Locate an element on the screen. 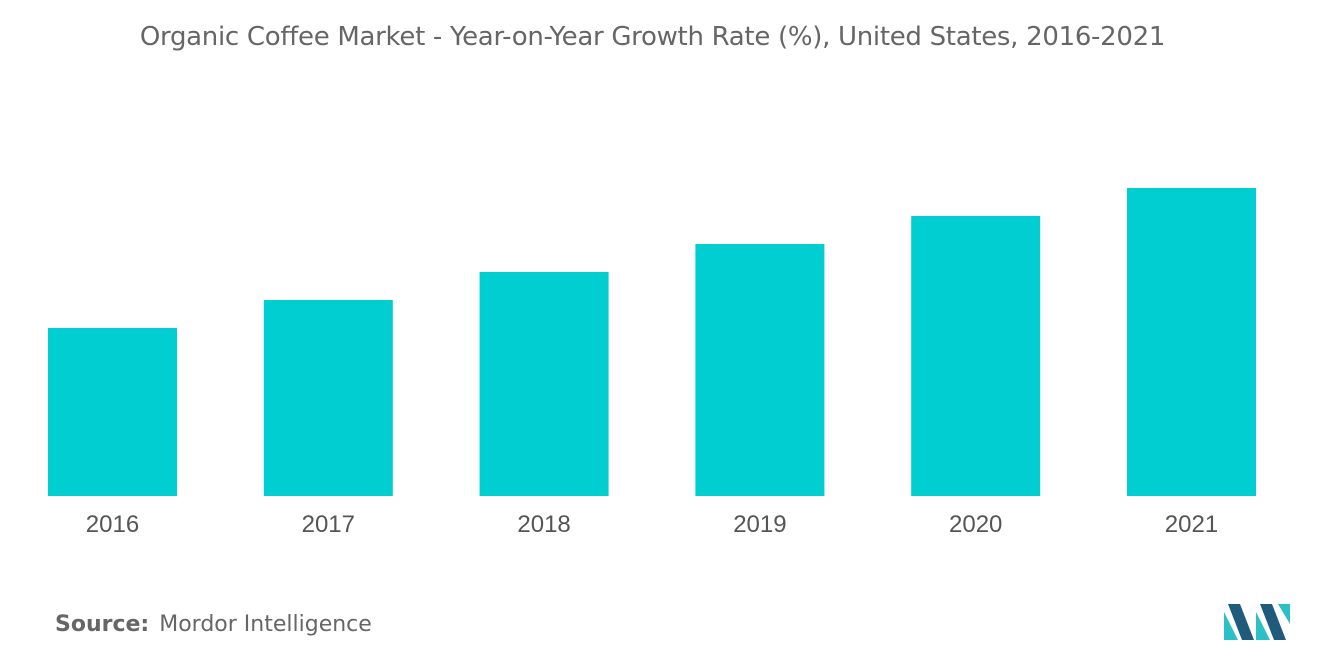 This screenshot has width=1320, height=665. x-tick-label-2020: 2020 is located at coordinates (975, 524).